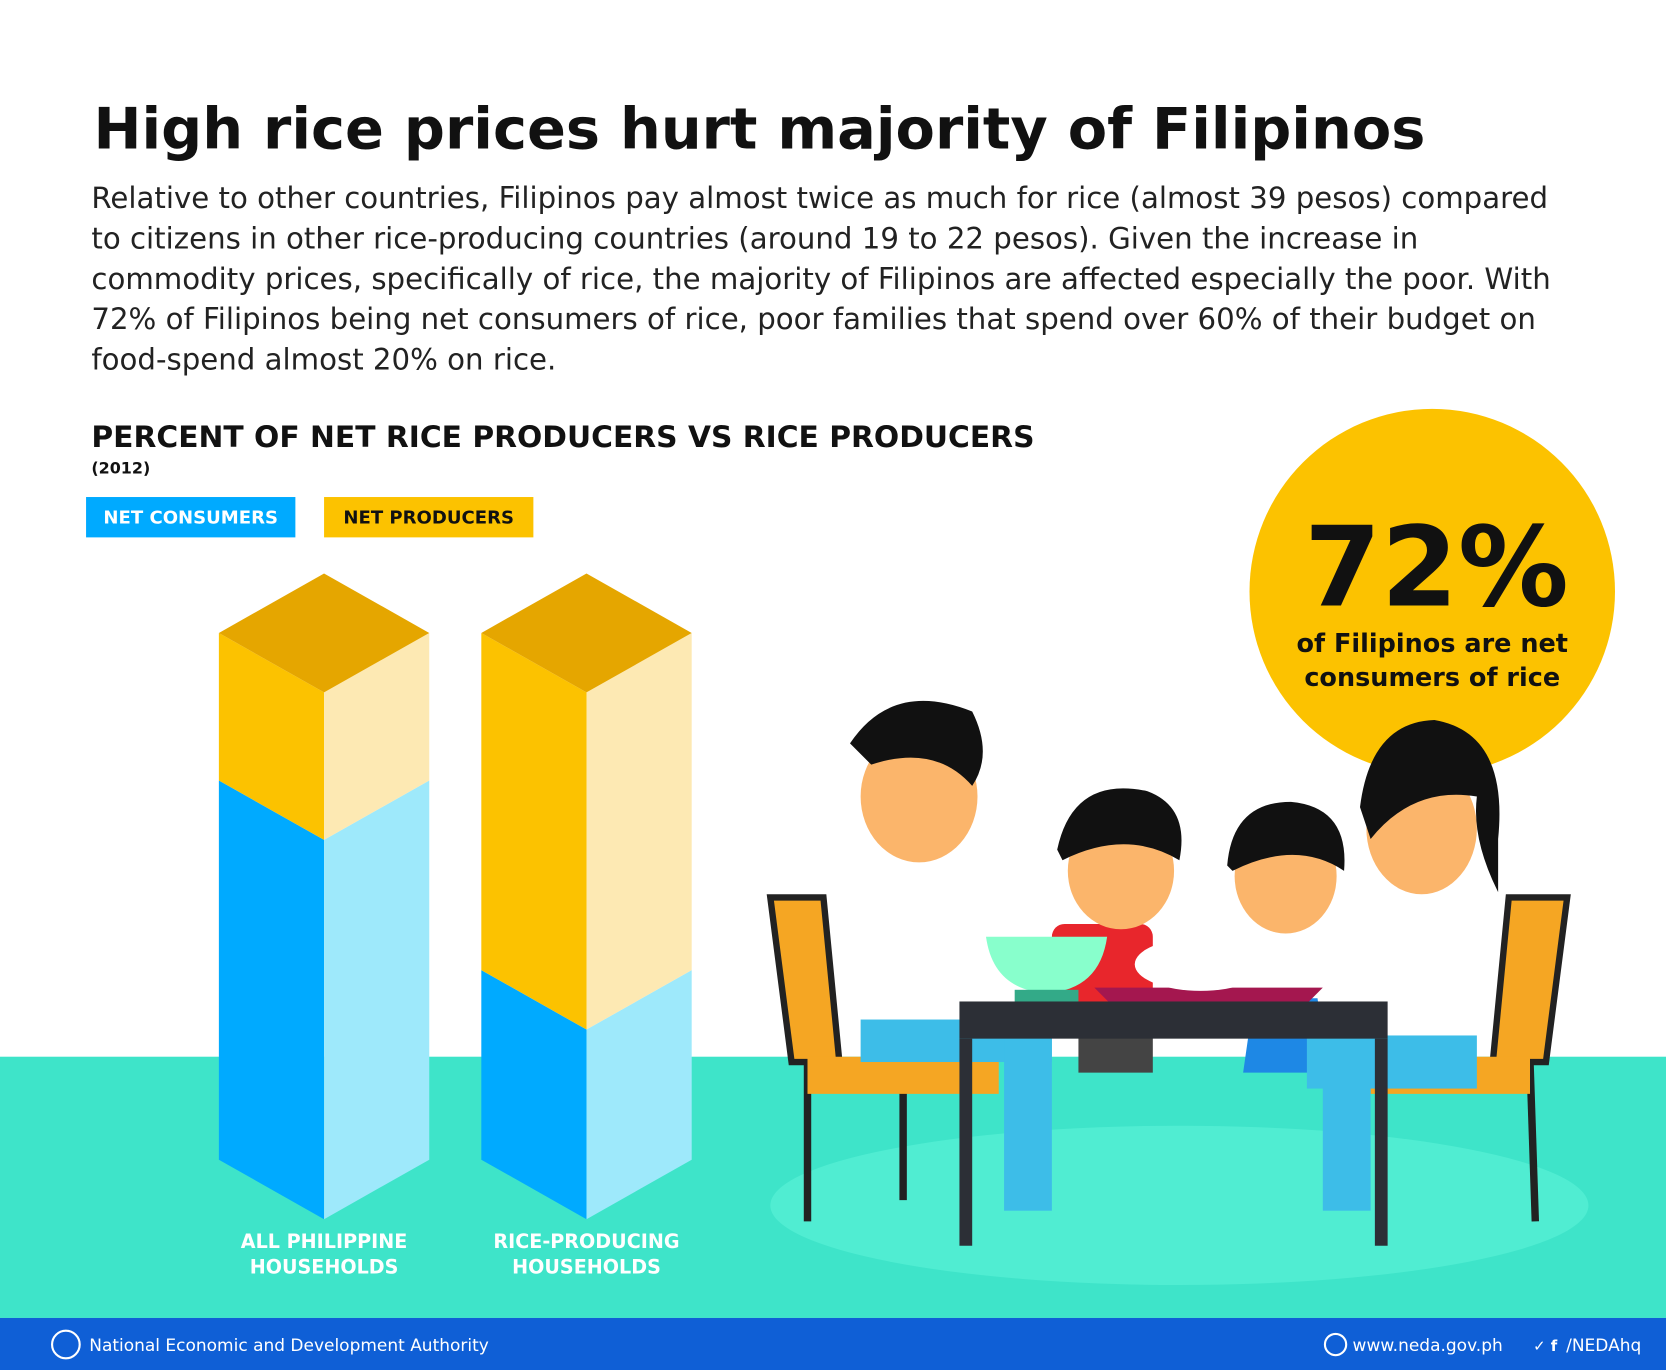  Describe the element at coordinates (903, 1075) in the screenshot. I see `chair-seat` at that location.